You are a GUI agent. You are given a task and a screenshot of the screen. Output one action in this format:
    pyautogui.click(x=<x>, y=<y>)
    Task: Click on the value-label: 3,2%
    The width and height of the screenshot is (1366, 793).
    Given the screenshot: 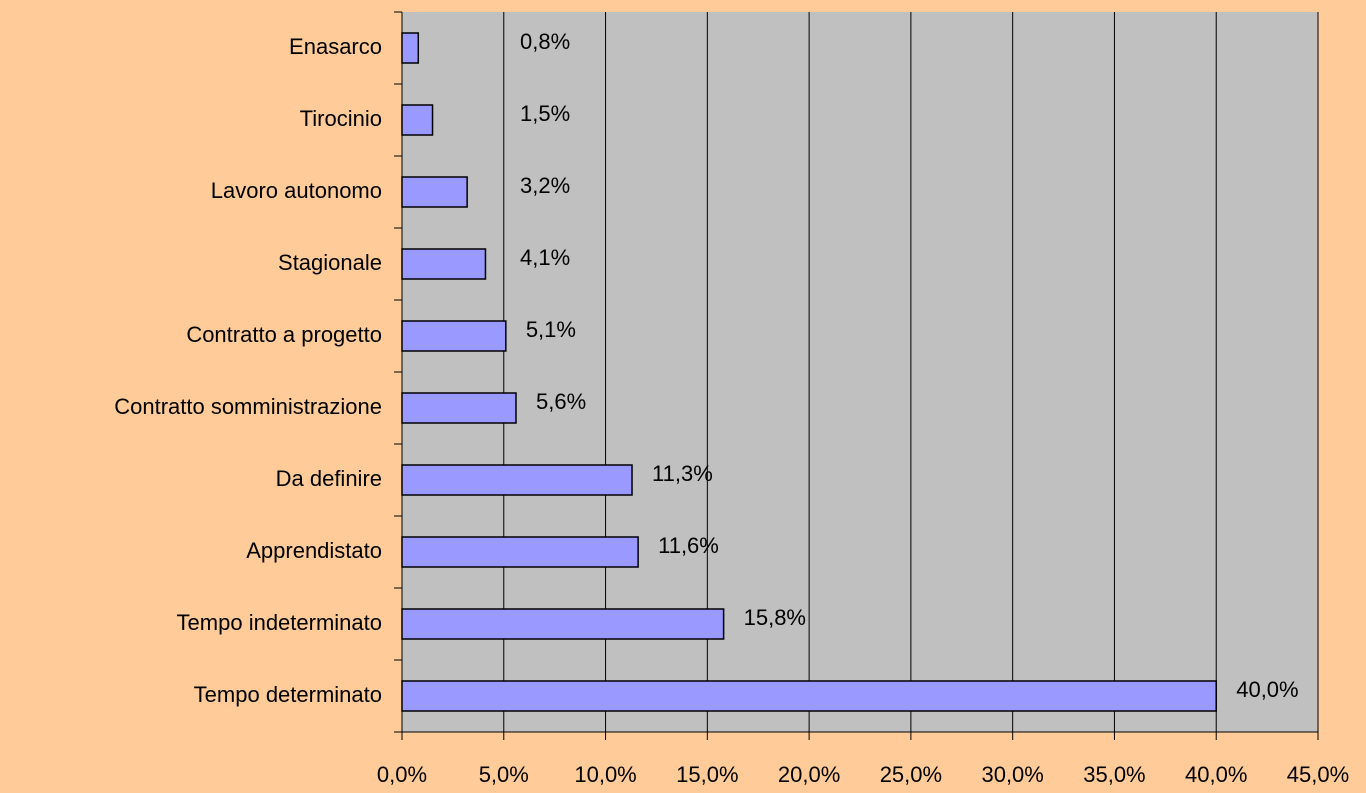 What is the action you would take?
    pyautogui.click(x=545, y=185)
    